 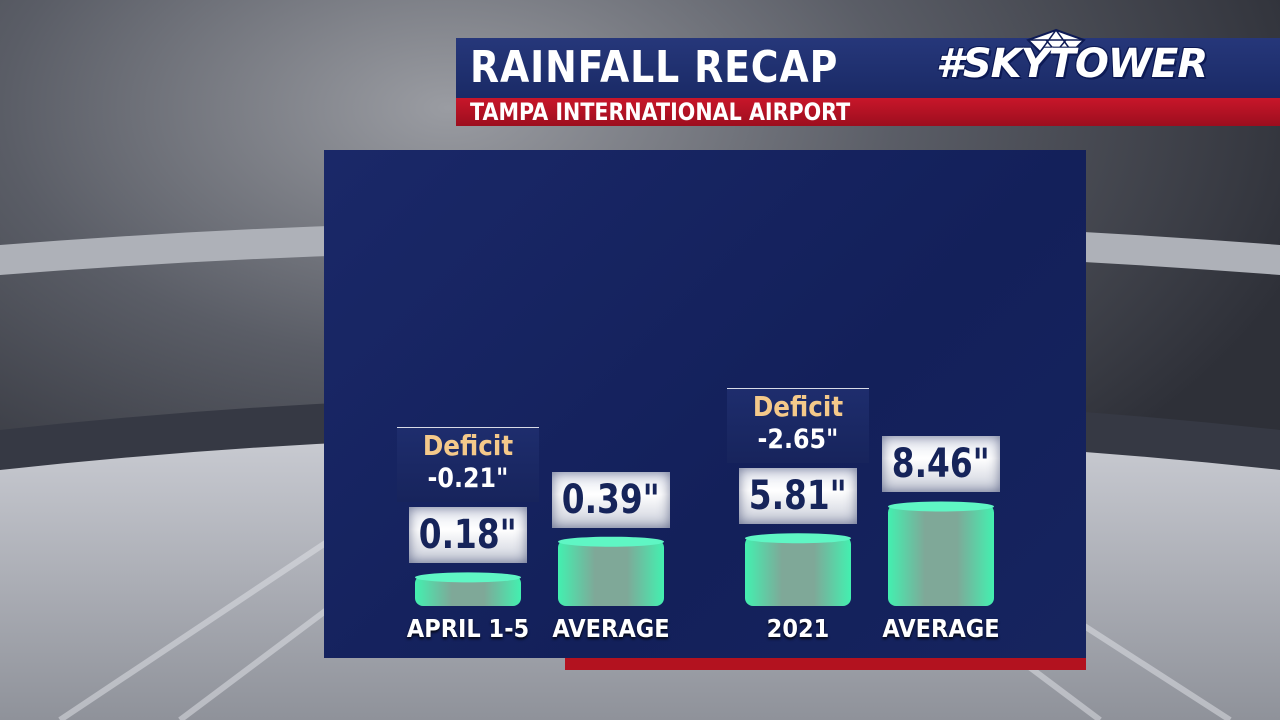 I want to click on value-label-box-0: 0.18", so click(x=468, y=535).